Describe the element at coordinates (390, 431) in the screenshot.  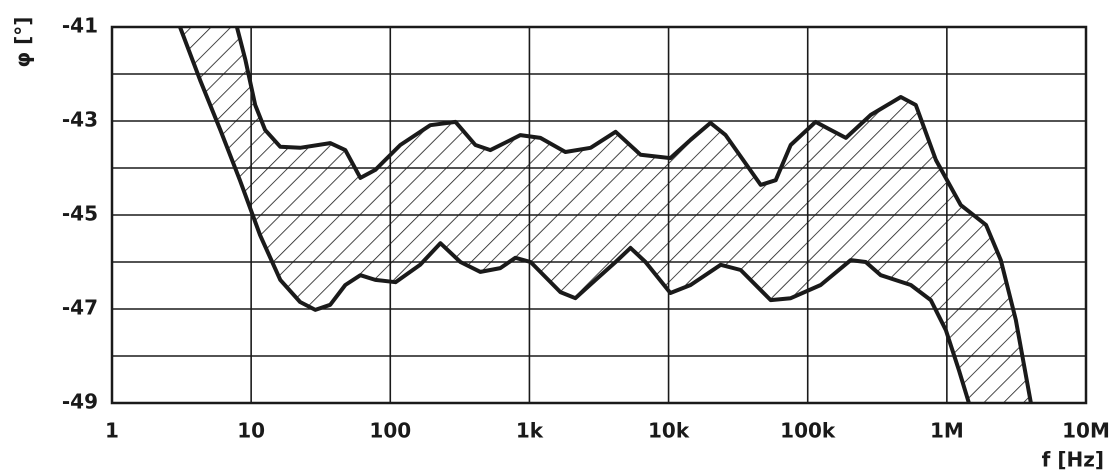
I see `x-tick-label: 100` at that location.